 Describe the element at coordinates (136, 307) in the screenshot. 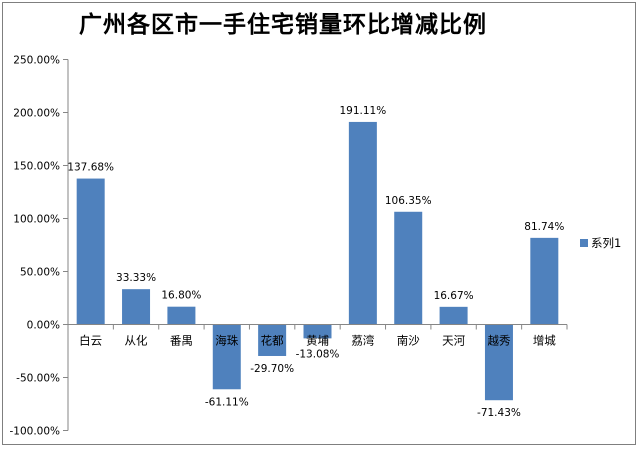

I see `bar-从化` at that location.